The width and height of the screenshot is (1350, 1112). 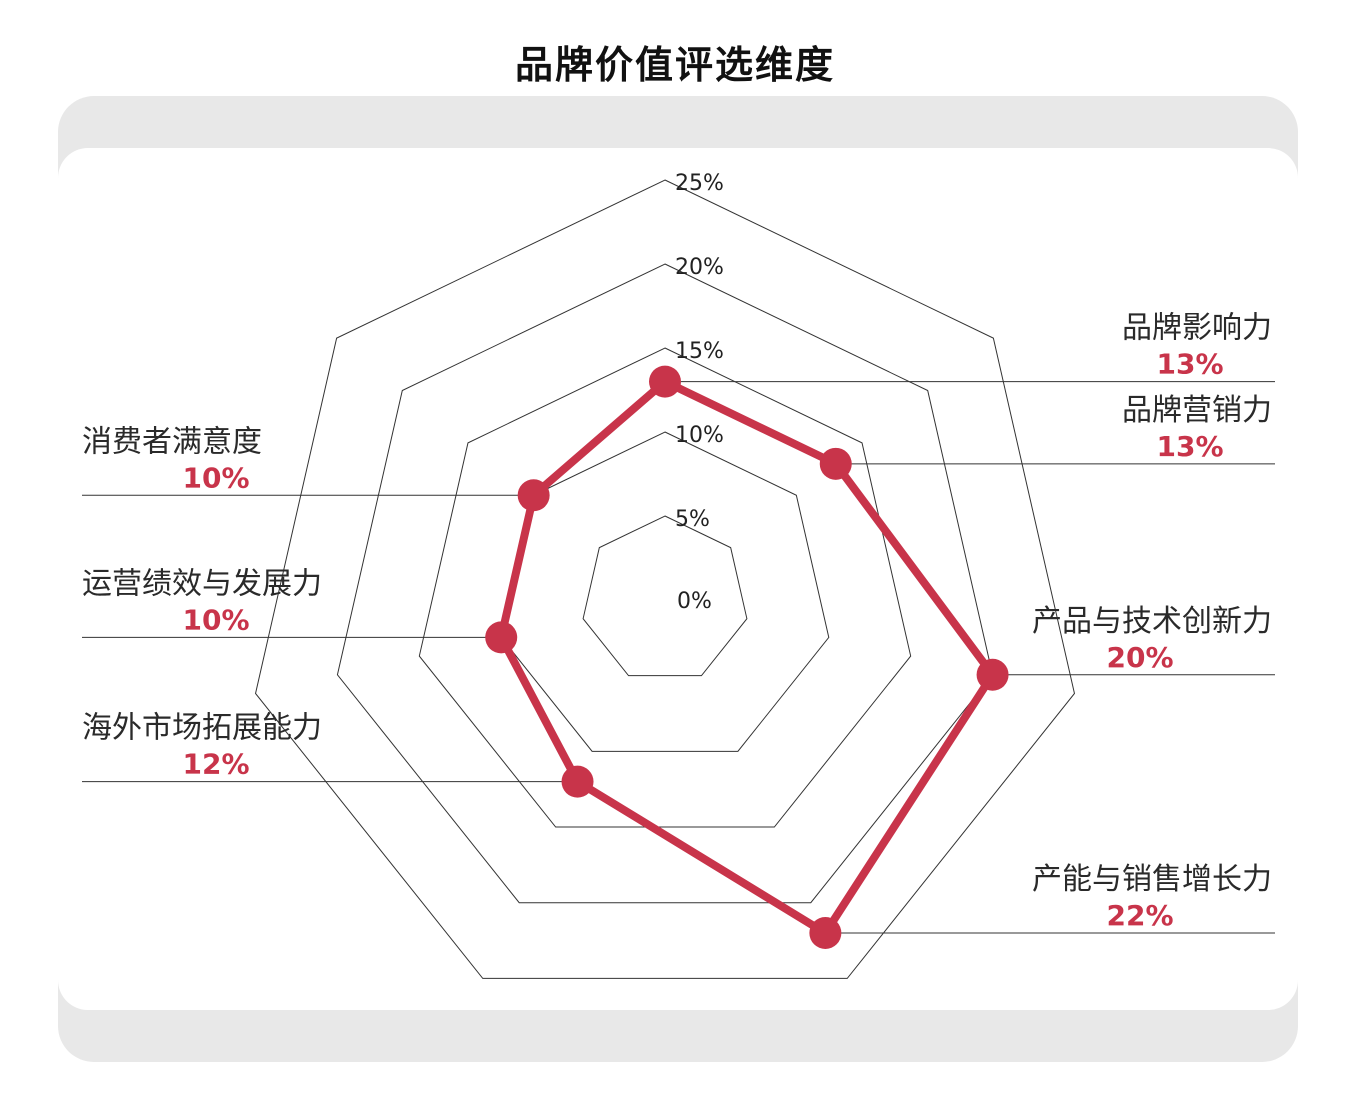 I want to click on tick-label: 25%, so click(x=699, y=183).